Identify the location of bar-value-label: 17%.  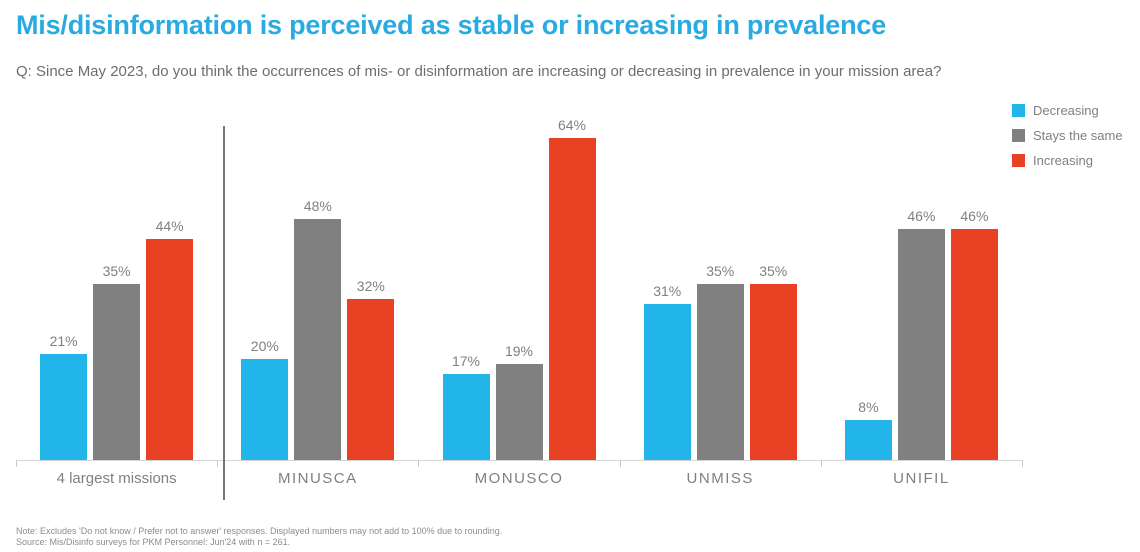
(466, 361).